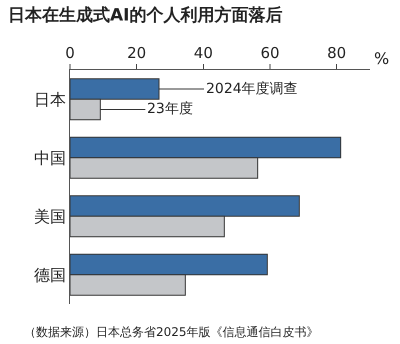 This screenshot has width=400, height=344. I want to click on y-tick-label: 中国, so click(50, 158).